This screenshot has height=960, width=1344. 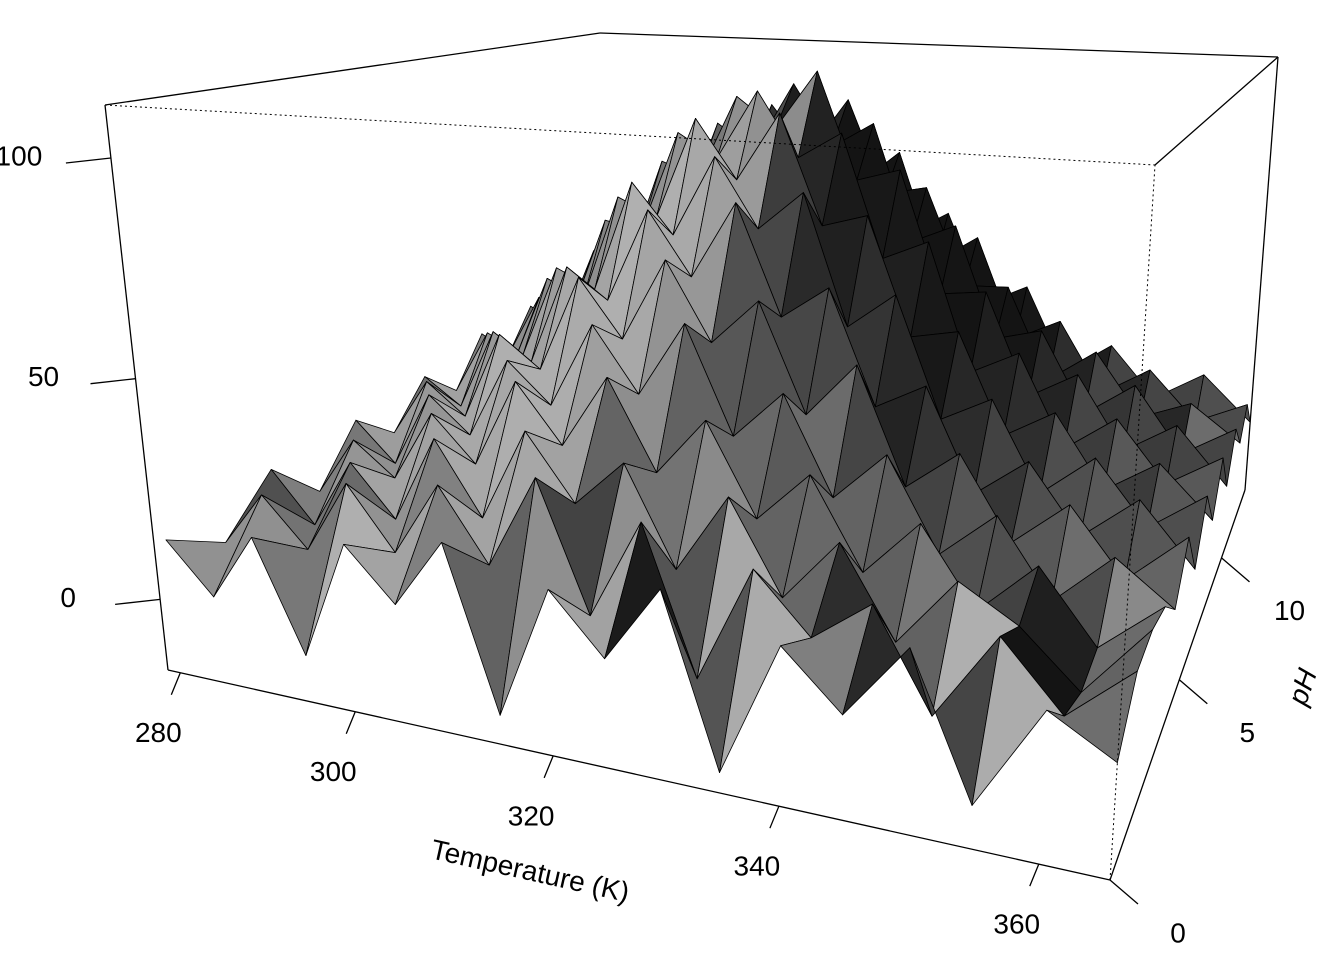 What do you see at coordinates (531, 815) in the screenshot?
I see `x-tick-label: 320` at bounding box center [531, 815].